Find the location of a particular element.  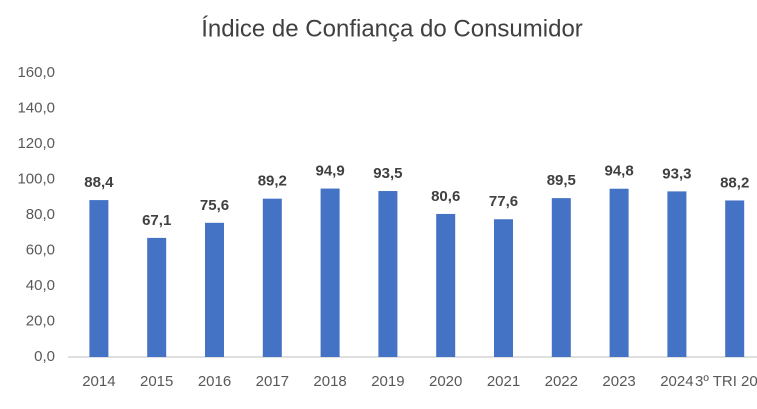

y-tick-label: 160,0 is located at coordinates (36, 72).